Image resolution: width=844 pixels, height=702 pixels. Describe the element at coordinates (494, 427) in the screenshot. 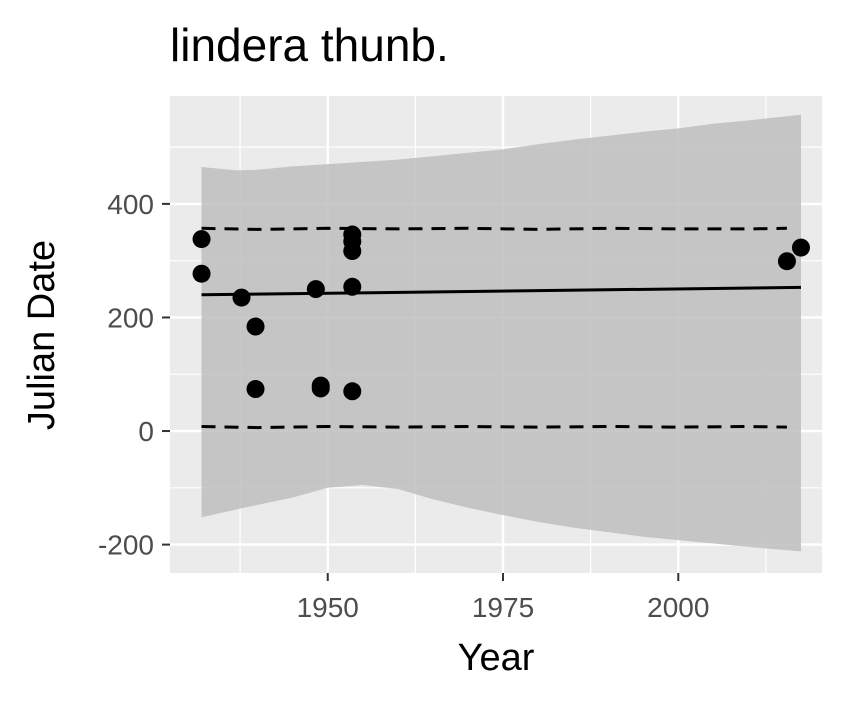

I see `lower-quantile-line` at that location.